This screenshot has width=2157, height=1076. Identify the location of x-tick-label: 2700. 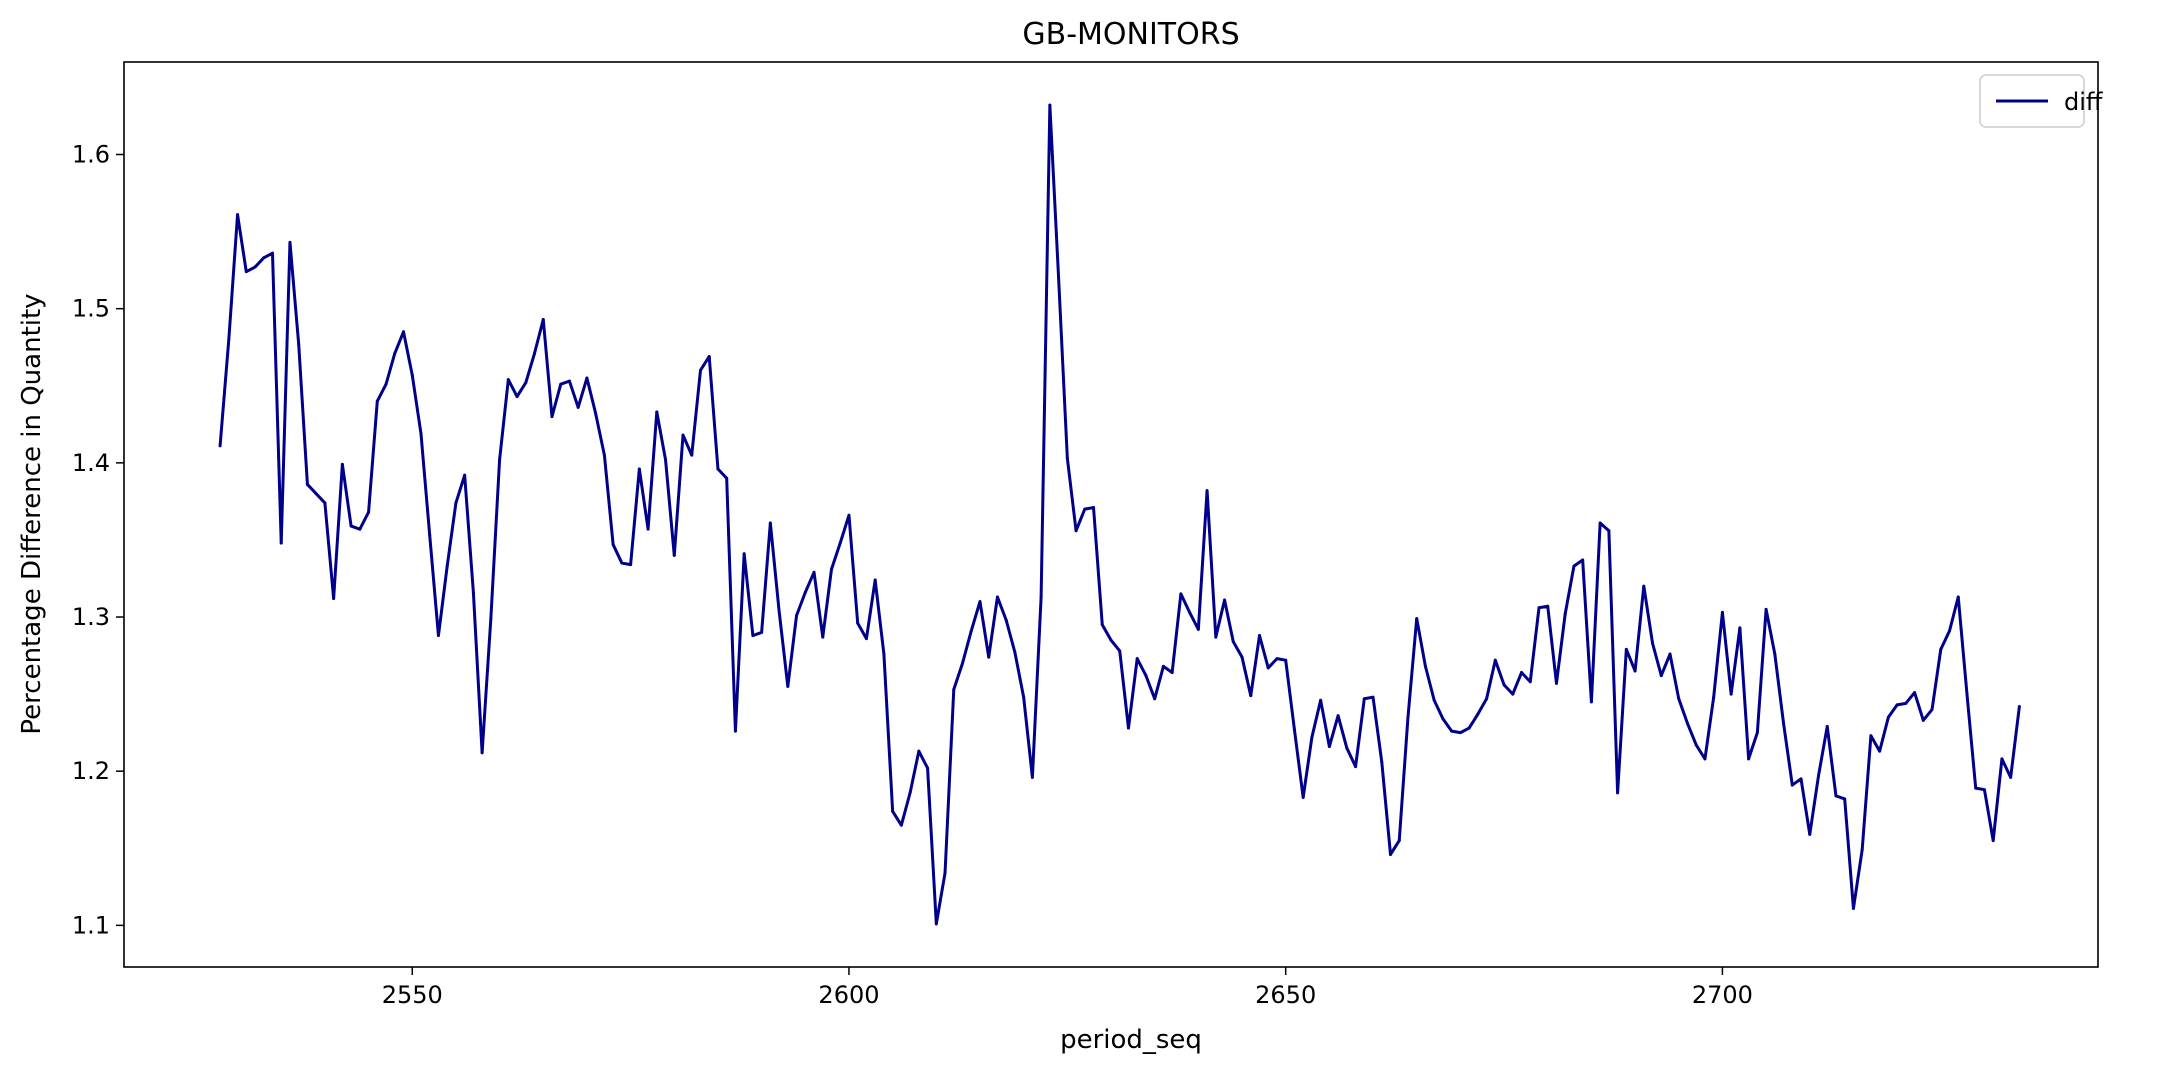
(1722, 995).